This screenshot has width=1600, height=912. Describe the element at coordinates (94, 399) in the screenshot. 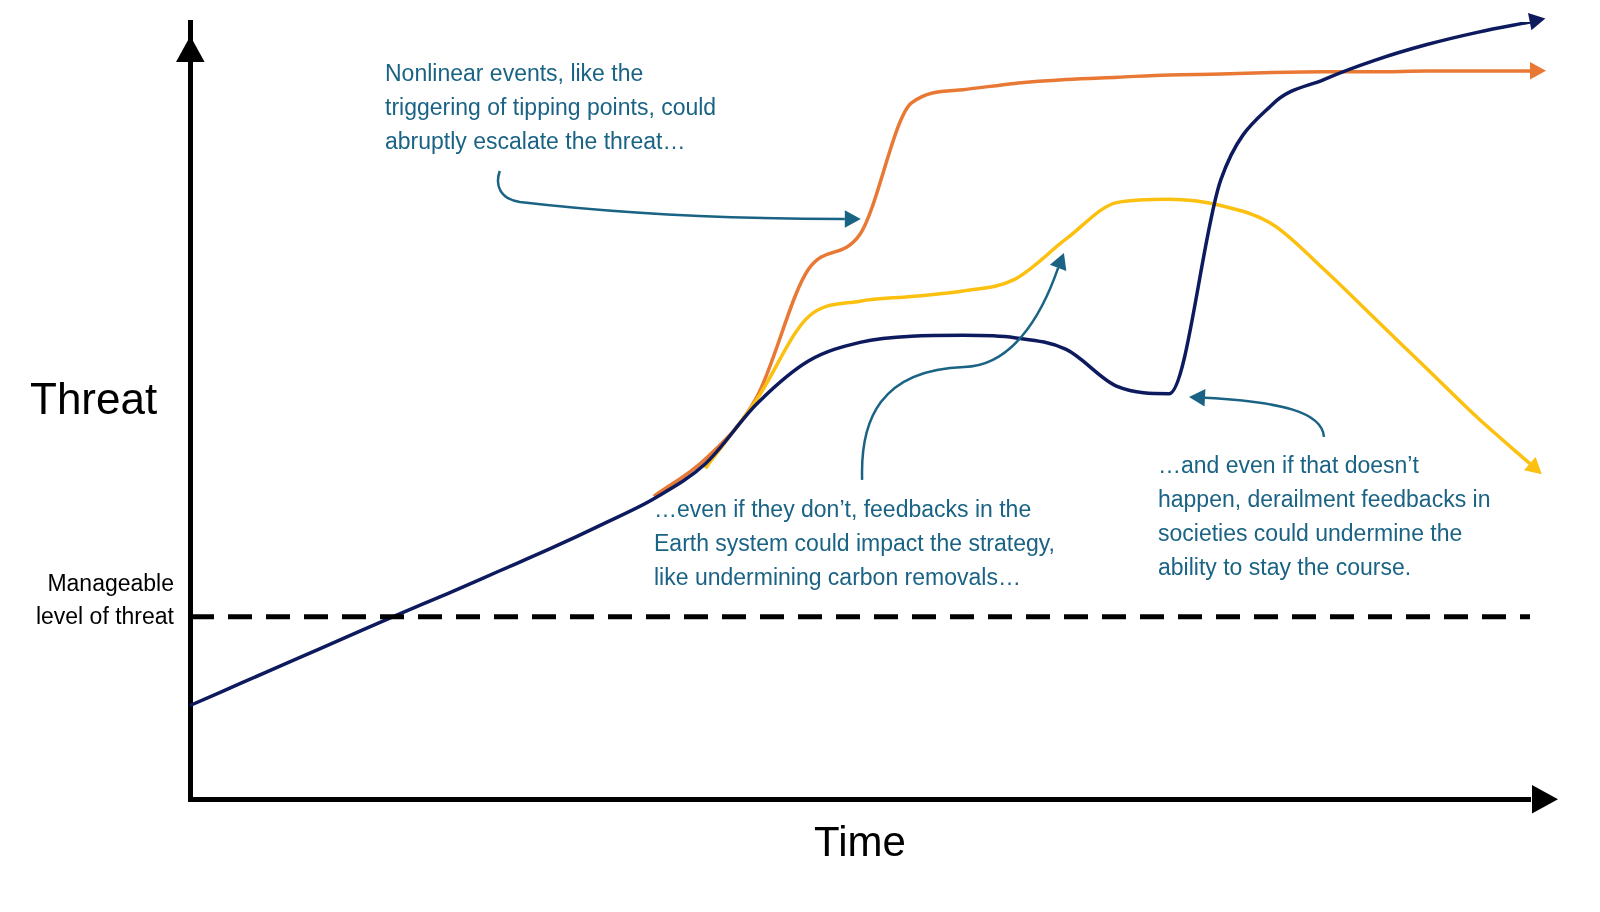

I see `y-axis-title: Threat` at that location.